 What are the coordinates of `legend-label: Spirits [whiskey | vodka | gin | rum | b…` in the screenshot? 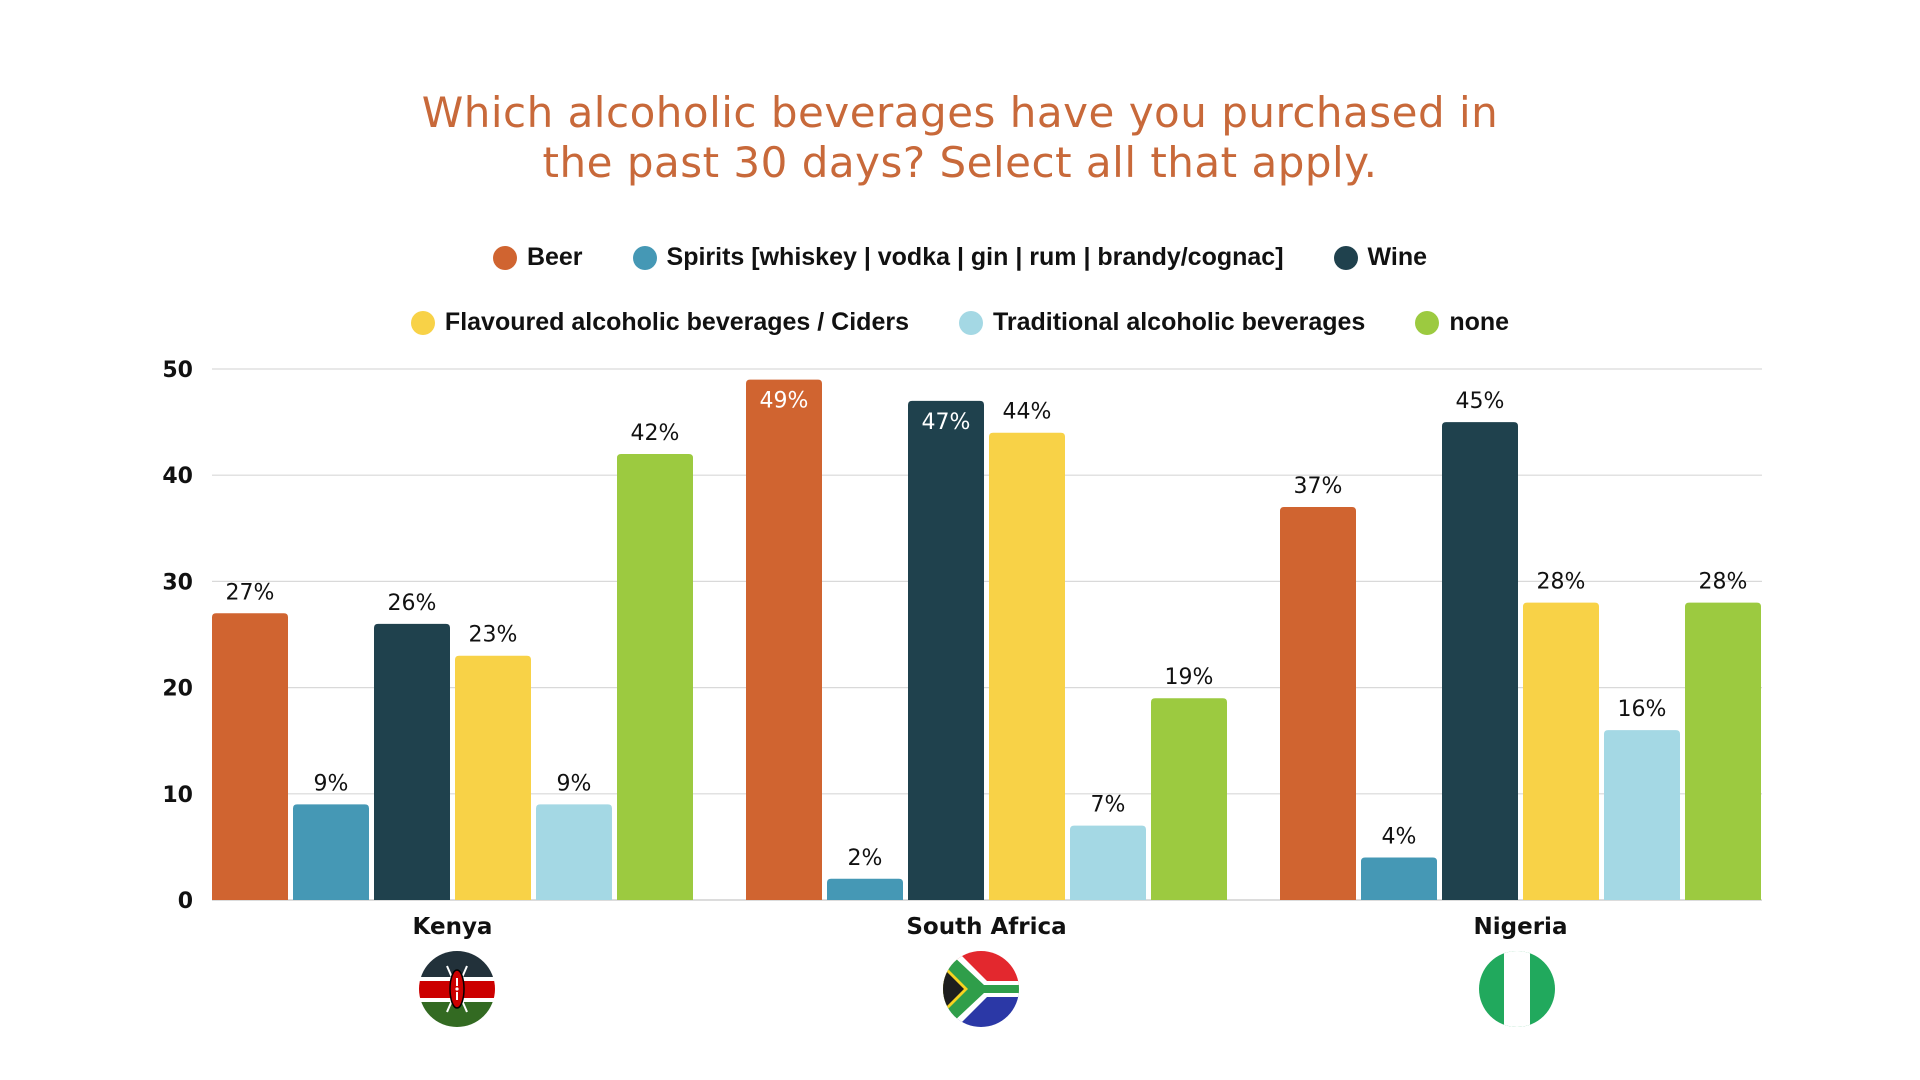 It's located at (975, 257).